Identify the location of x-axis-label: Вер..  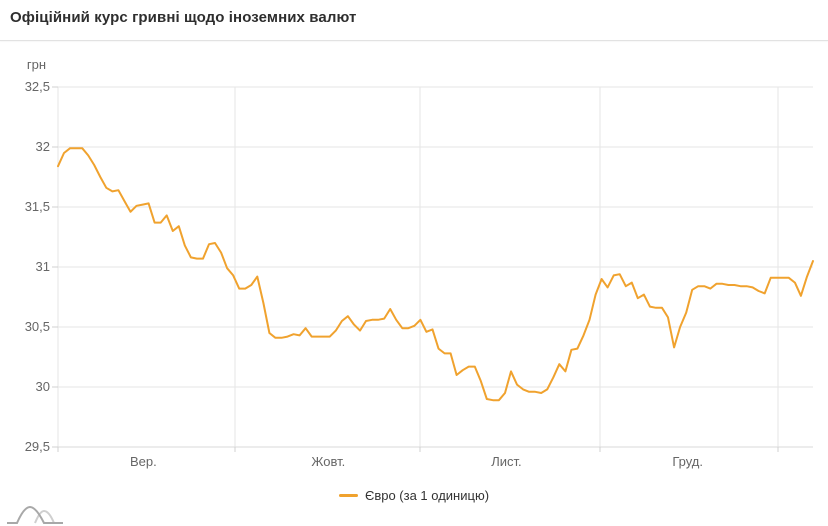
(143, 461).